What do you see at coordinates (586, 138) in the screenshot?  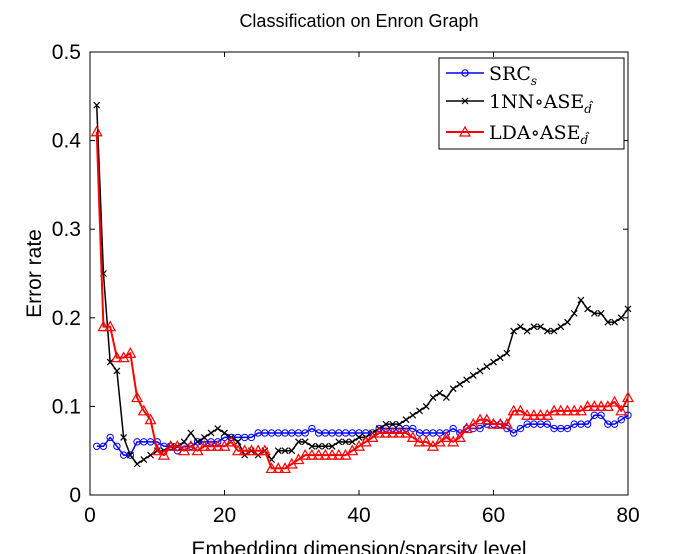 I see `legend-label-subscript: d̂` at bounding box center [586, 138].